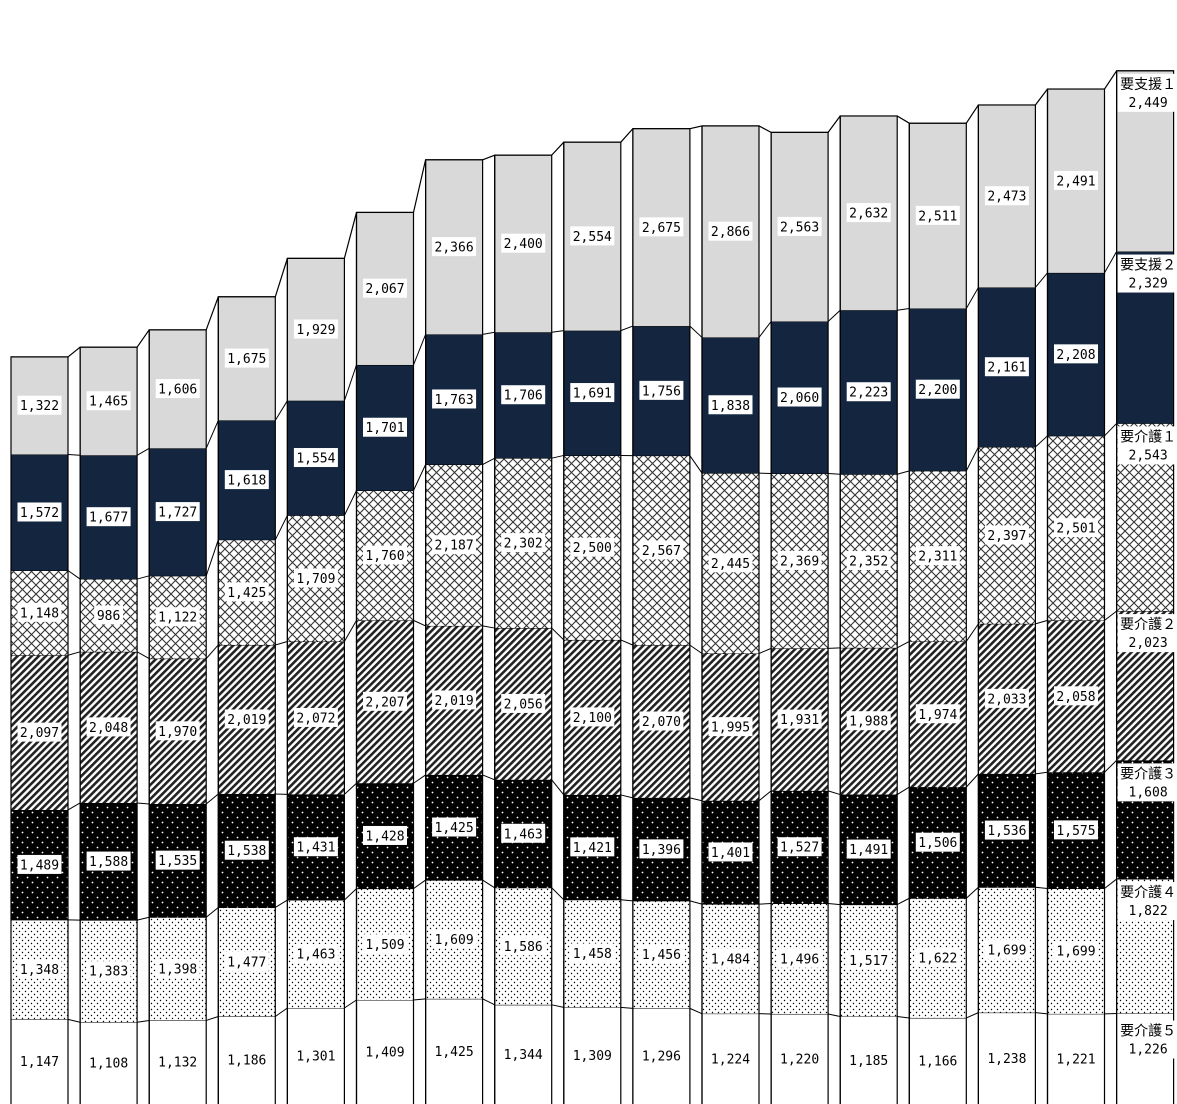 Image resolution: width=1177 pixels, height=1104 pixels. I want to click on data-label: 1,465, so click(108, 401).